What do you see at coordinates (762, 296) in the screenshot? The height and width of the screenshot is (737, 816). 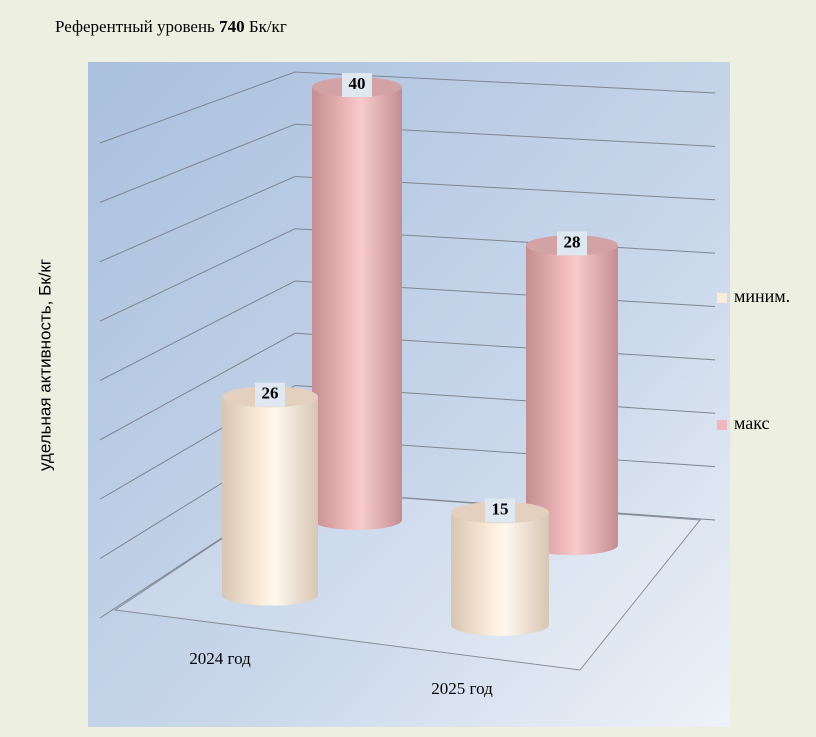 I see `legend-label: миним.` at bounding box center [762, 296].